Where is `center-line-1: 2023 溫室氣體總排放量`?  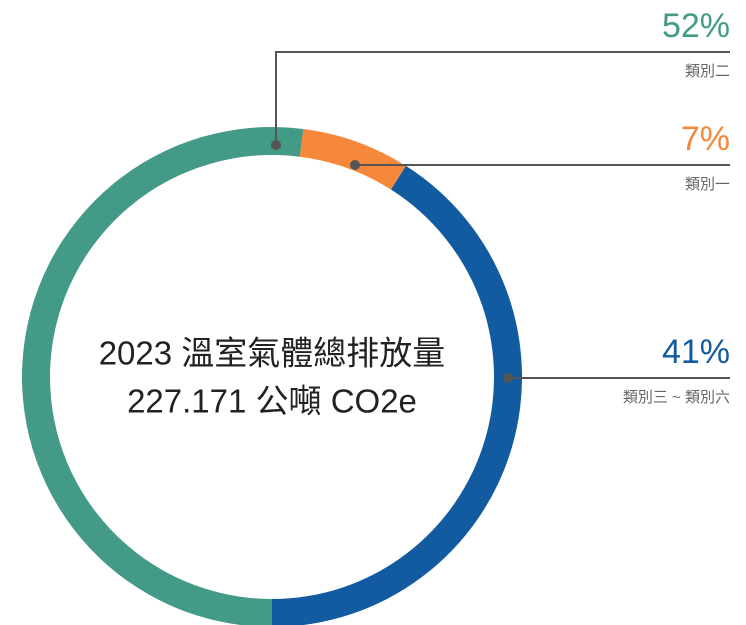
center-line-1: 2023 溫室氣體總排放量 is located at coordinates (272, 353).